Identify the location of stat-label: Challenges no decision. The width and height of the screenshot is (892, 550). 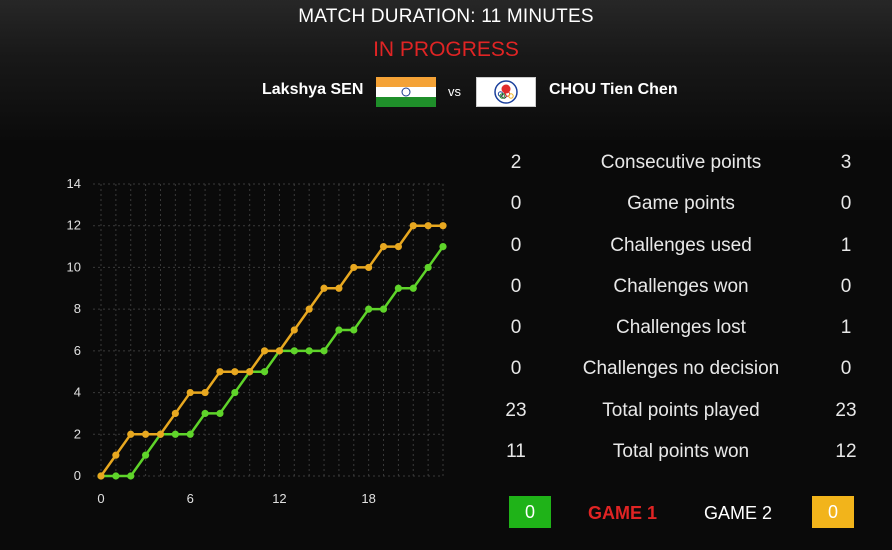
(681, 369).